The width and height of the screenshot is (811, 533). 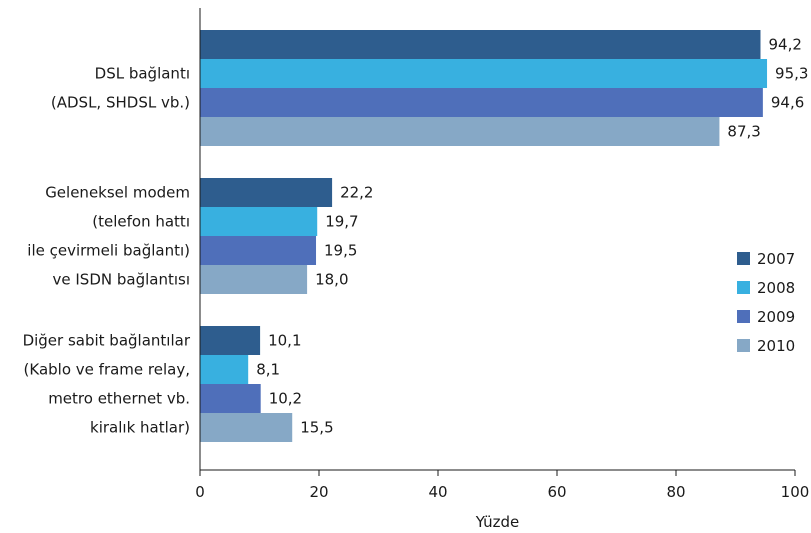 What do you see at coordinates (460, 131) in the screenshot?
I see `bar-2010-cat1` at bounding box center [460, 131].